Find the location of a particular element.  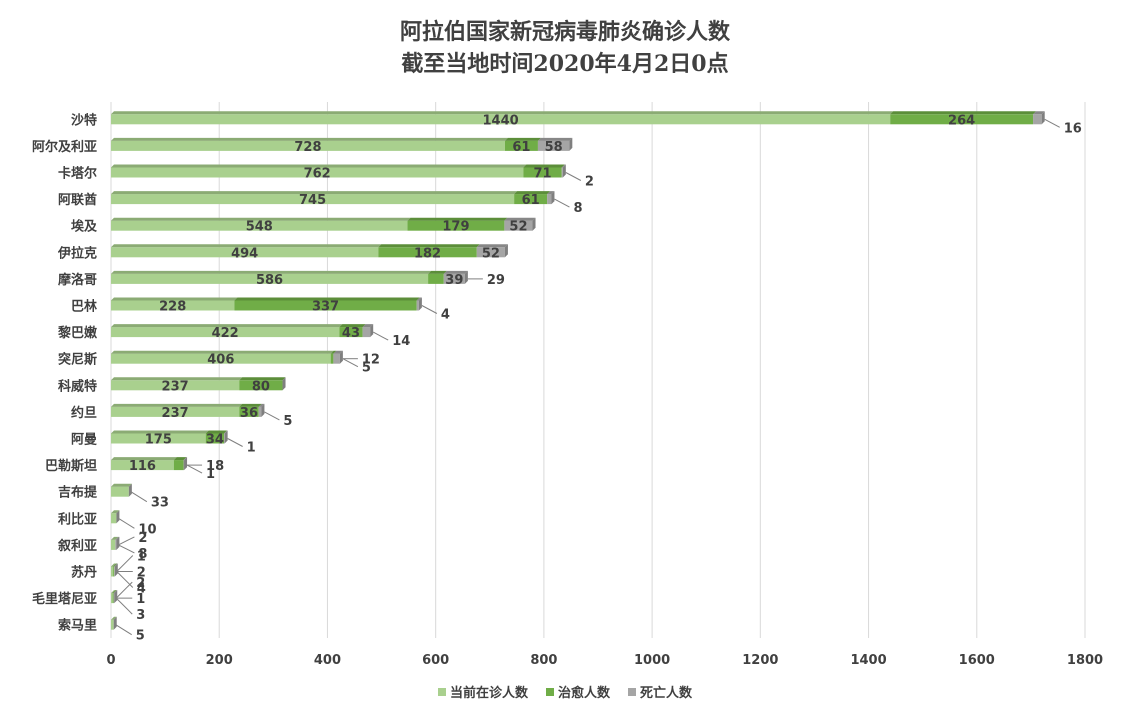

data-label: 182 is located at coordinates (427, 253).